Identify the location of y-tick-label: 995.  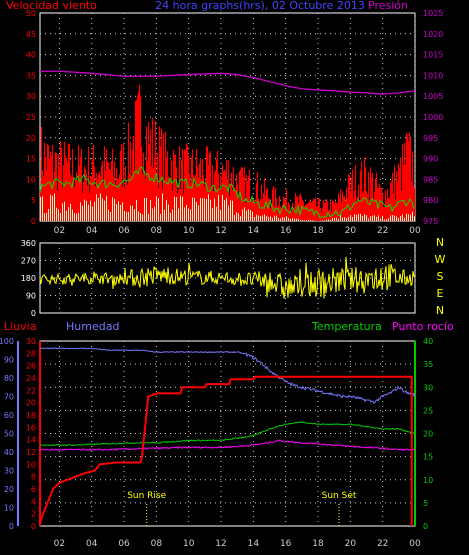
(430, 138).